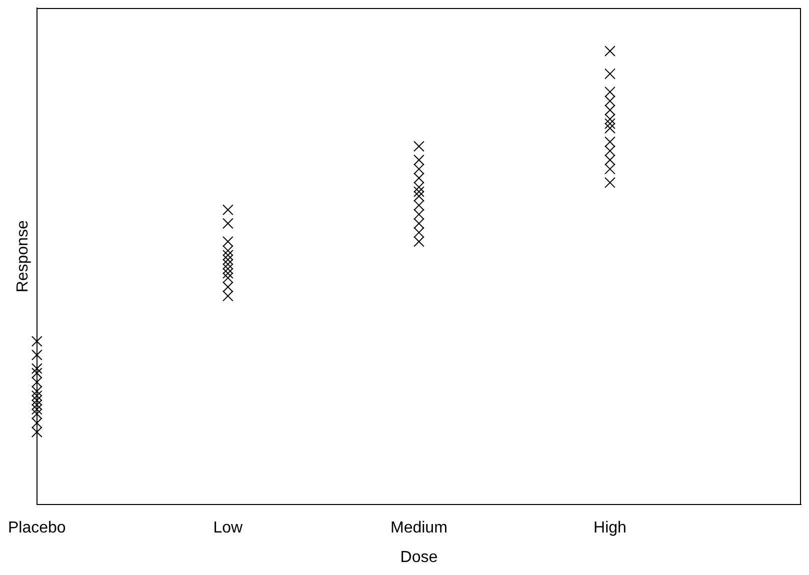 The image size is (809, 575). I want to click on x-tick-label: Medium, so click(419, 528).